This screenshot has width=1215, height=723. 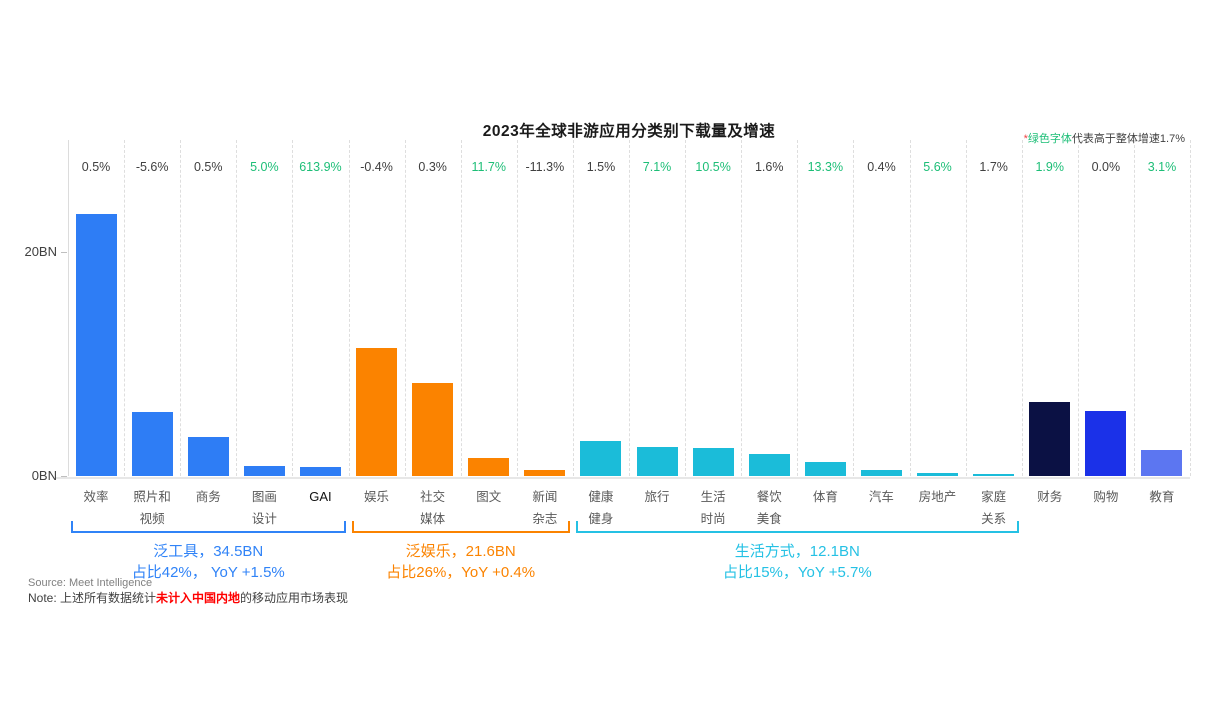 What do you see at coordinates (713, 462) in the screenshot?
I see `bar-生活时尚` at bounding box center [713, 462].